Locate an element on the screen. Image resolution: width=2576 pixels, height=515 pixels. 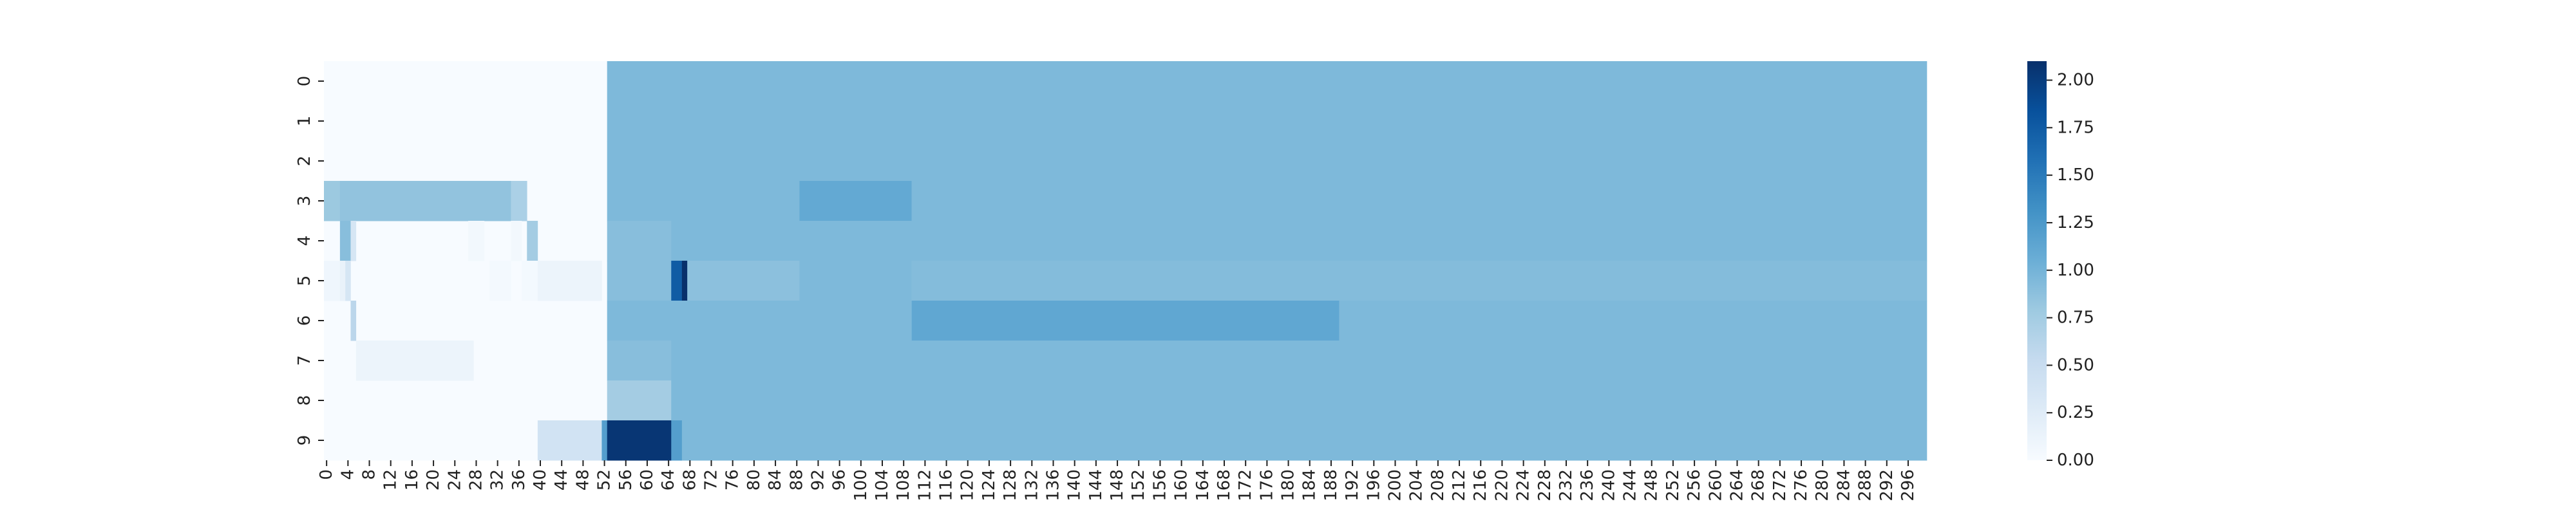
x-tick-label: 108 is located at coordinates (904, 485).